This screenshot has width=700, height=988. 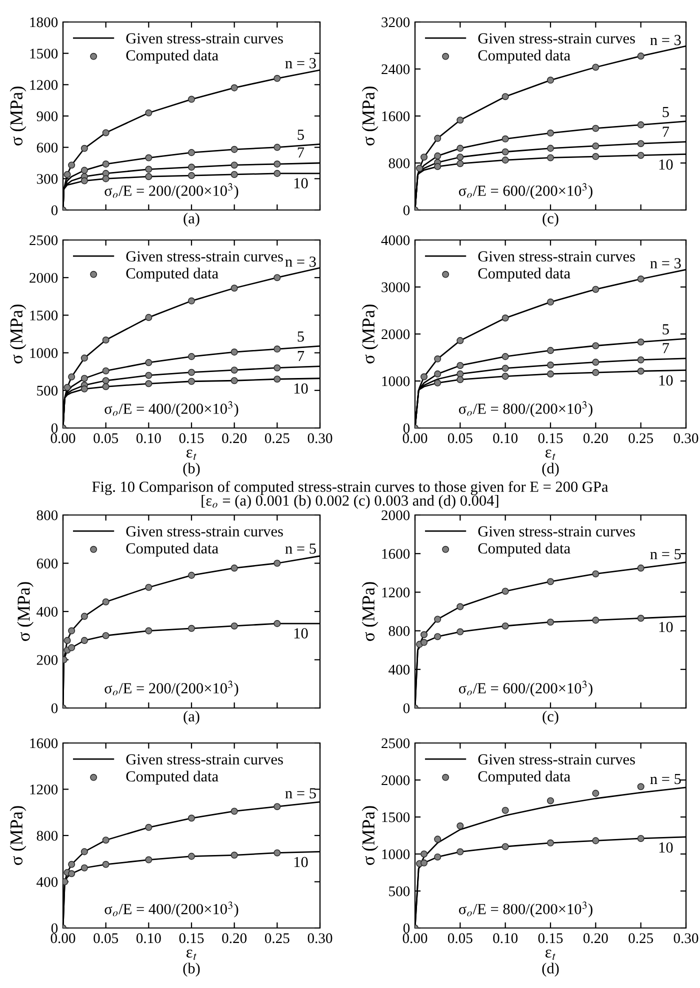 I want to click on y-tick-label: 600, so click(x=47, y=147).